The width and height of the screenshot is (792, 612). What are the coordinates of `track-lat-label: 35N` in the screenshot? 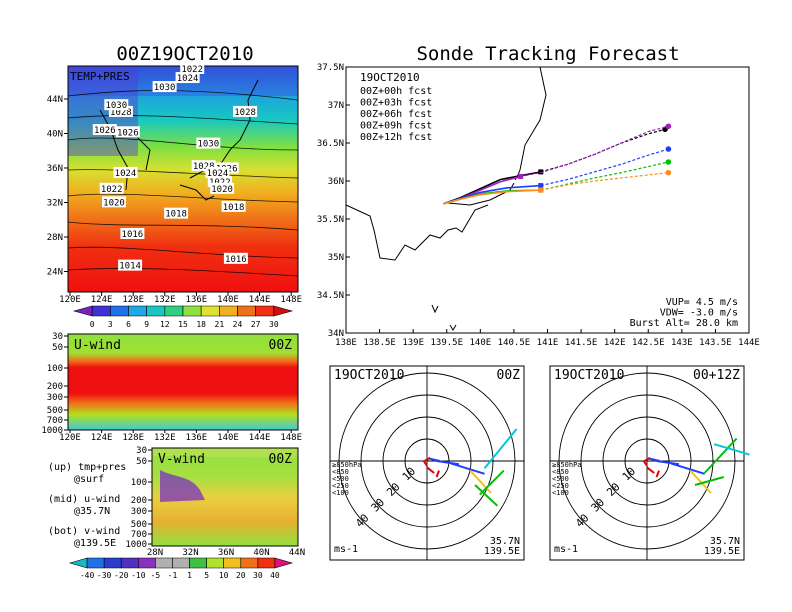 It's located at (336, 258).